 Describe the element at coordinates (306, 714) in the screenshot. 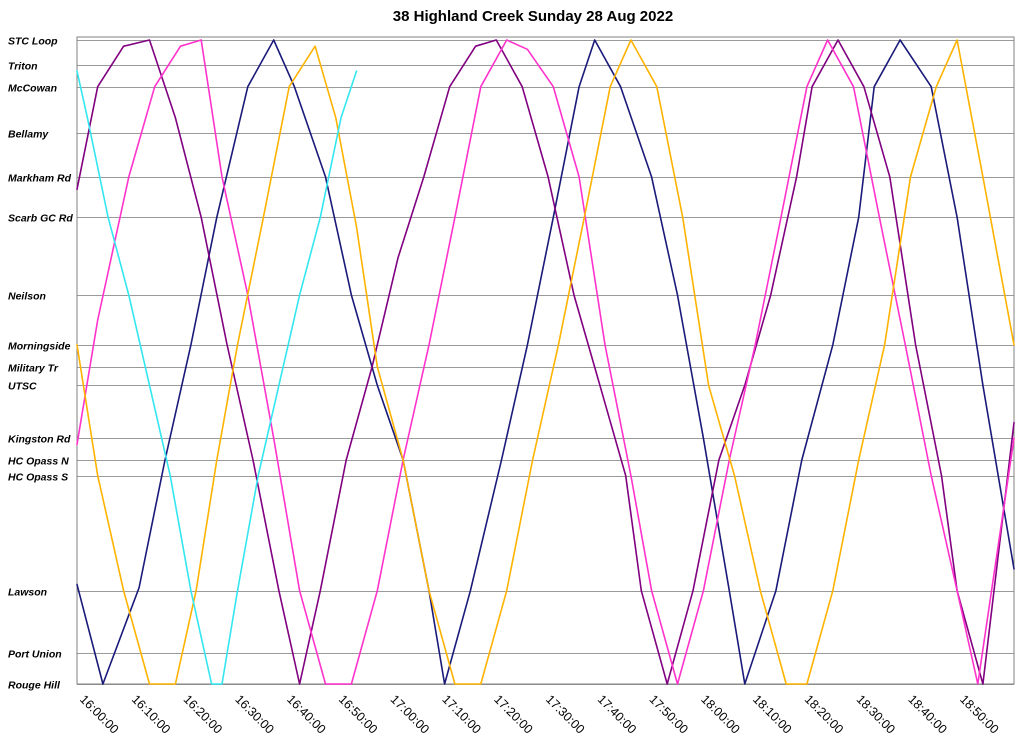

I see `time-tick-label: 16:40:00` at that location.